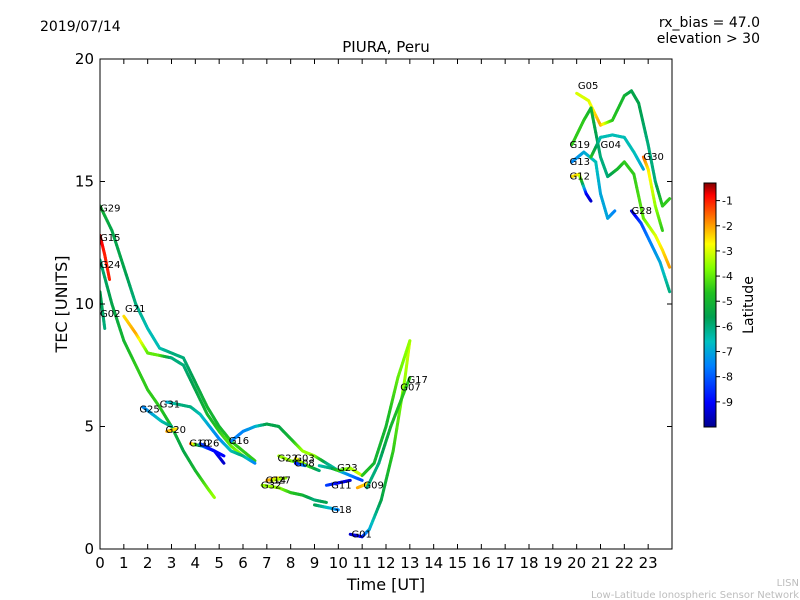  What do you see at coordinates (385, 47) in the screenshot?
I see `chart-title: PIURA, Peru` at bounding box center [385, 47].